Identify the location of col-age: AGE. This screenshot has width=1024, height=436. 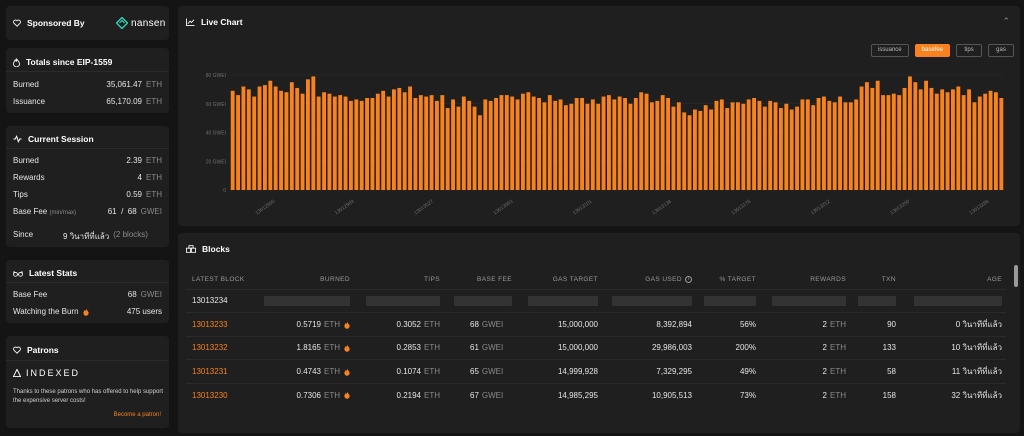
(994, 279).